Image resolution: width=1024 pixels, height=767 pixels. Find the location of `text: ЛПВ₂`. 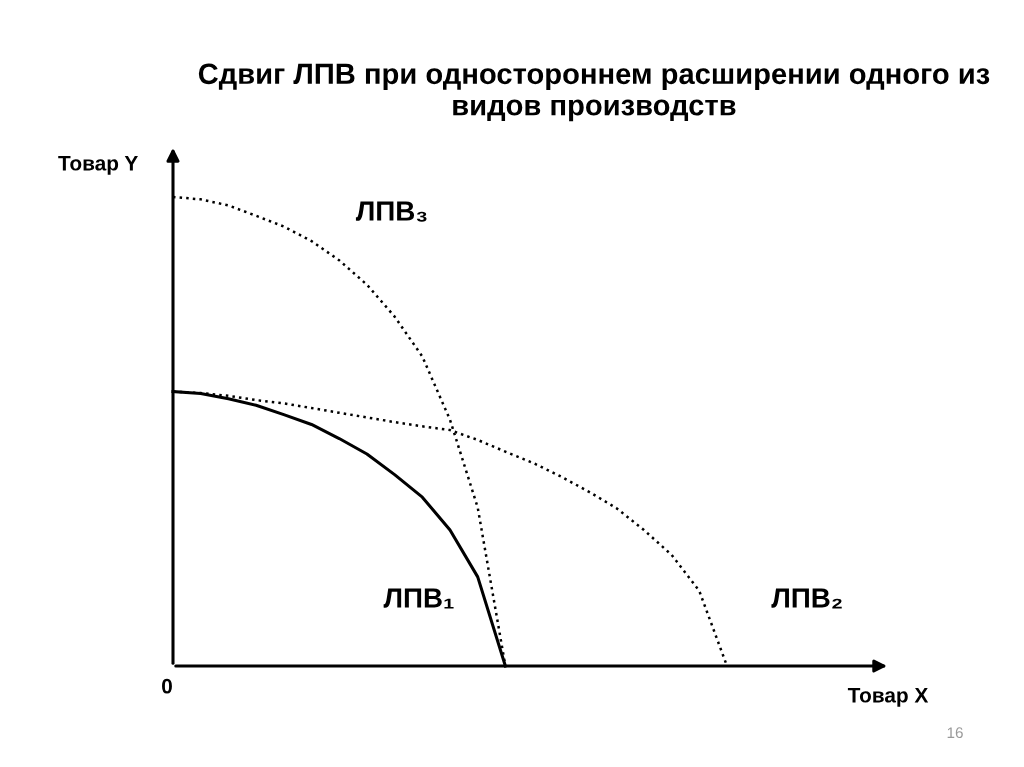

text: ЛПВ₂ is located at coordinates (806, 598).